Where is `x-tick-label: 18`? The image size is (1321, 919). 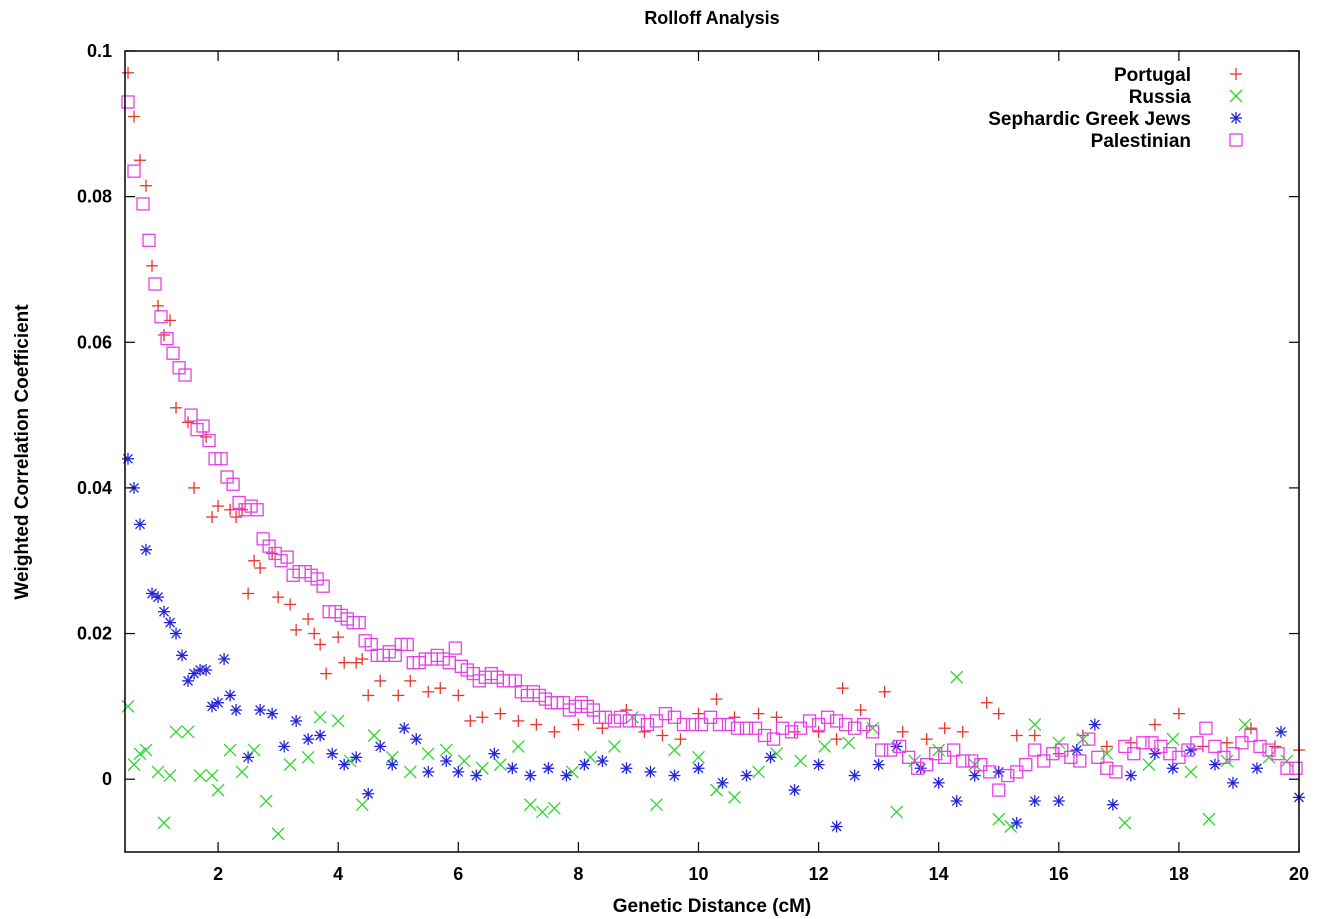 x-tick-label: 18 is located at coordinates (1179, 874).